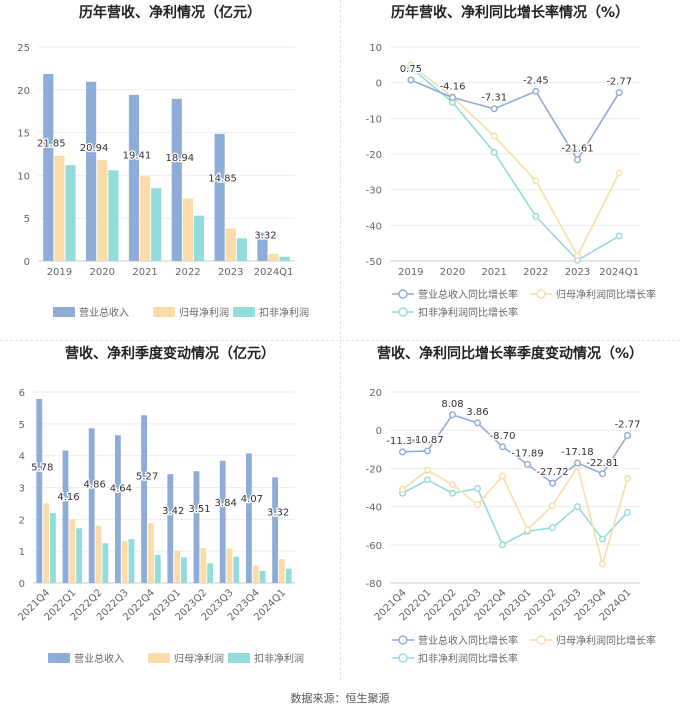 The image size is (680, 712). What do you see at coordinates (179, 158) in the screenshot?
I see `data-label: 18.94` at bounding box center [179, 158].